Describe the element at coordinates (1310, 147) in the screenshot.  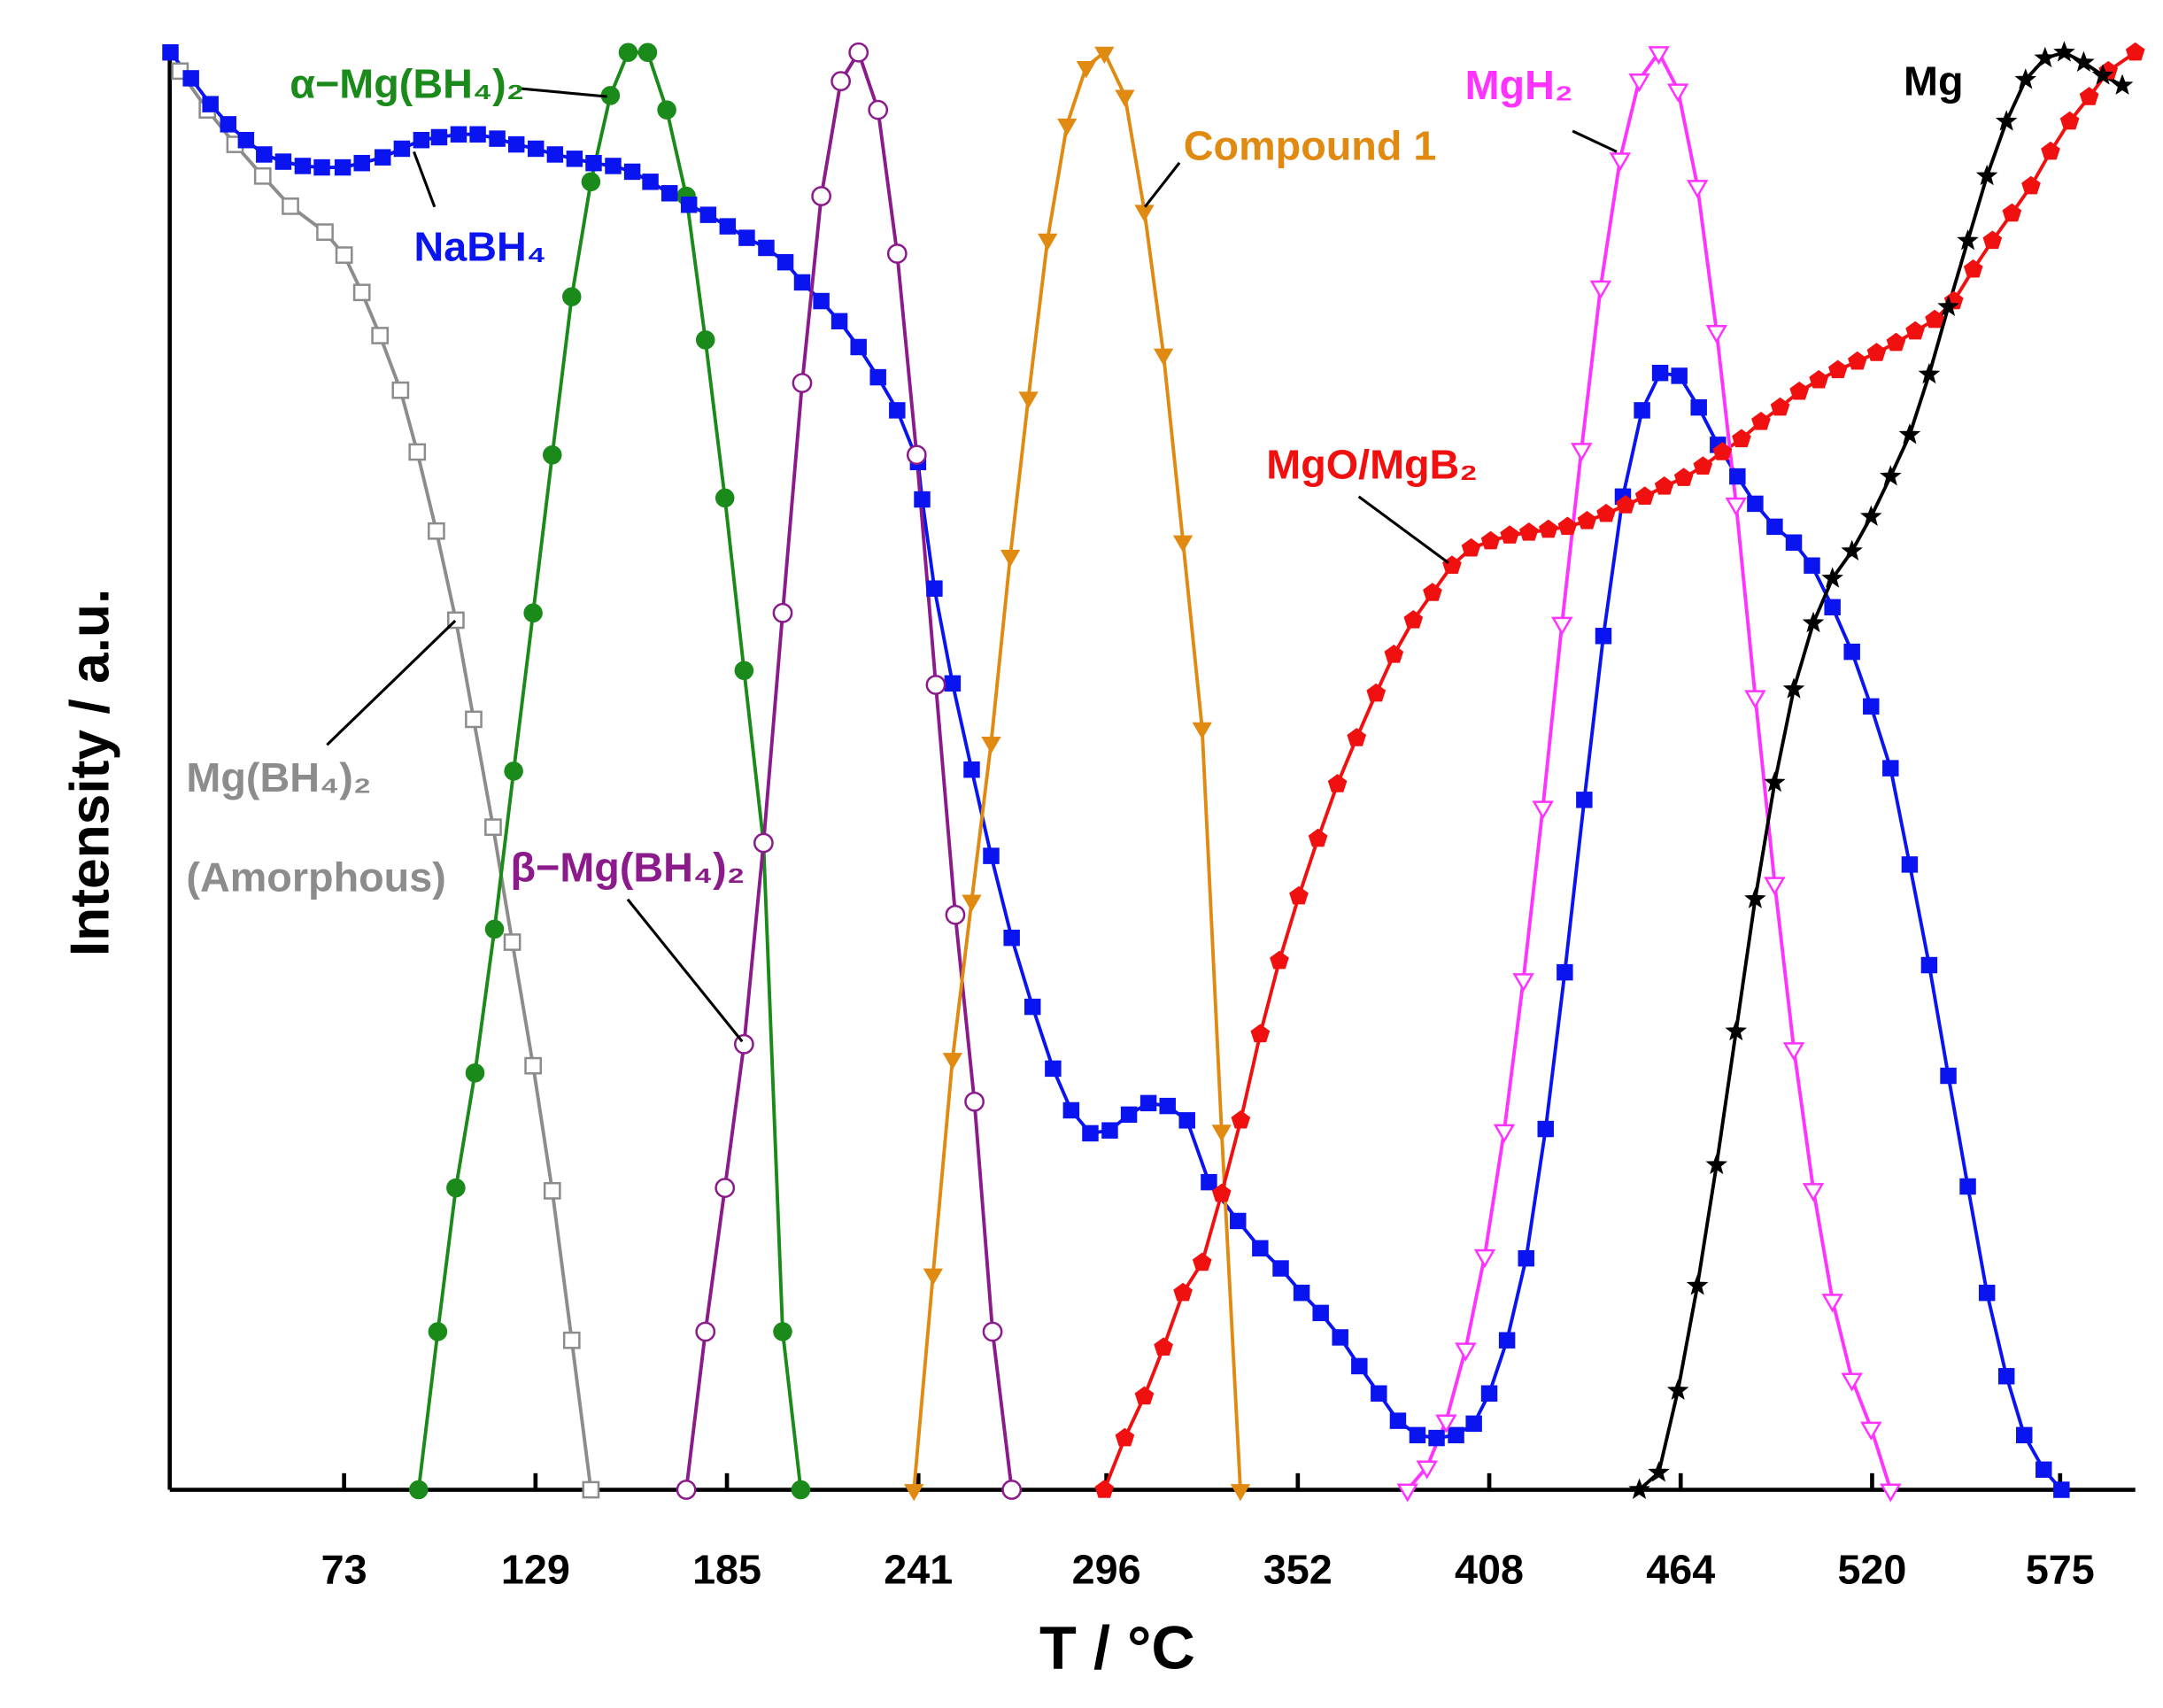
I see `series-label: Compound 1` at that location.